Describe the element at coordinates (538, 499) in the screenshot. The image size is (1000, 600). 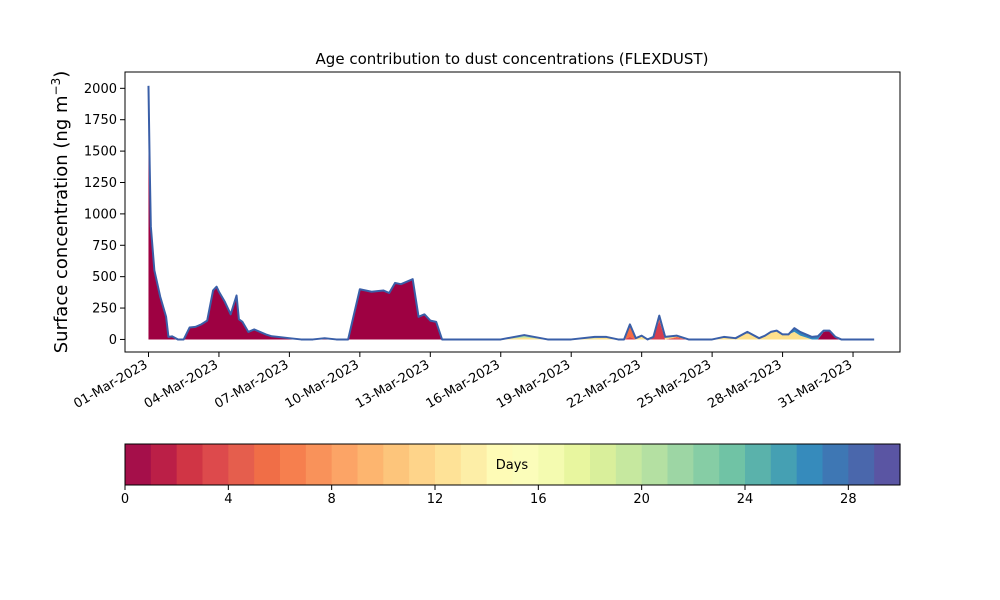
I see `colorbar-tick-label: 16` at that location.